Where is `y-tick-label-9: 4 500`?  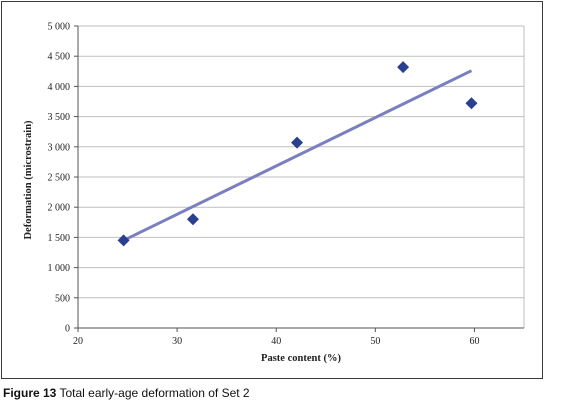 y-tick-label-9: 4 500 is located at coordinates (59, 57).